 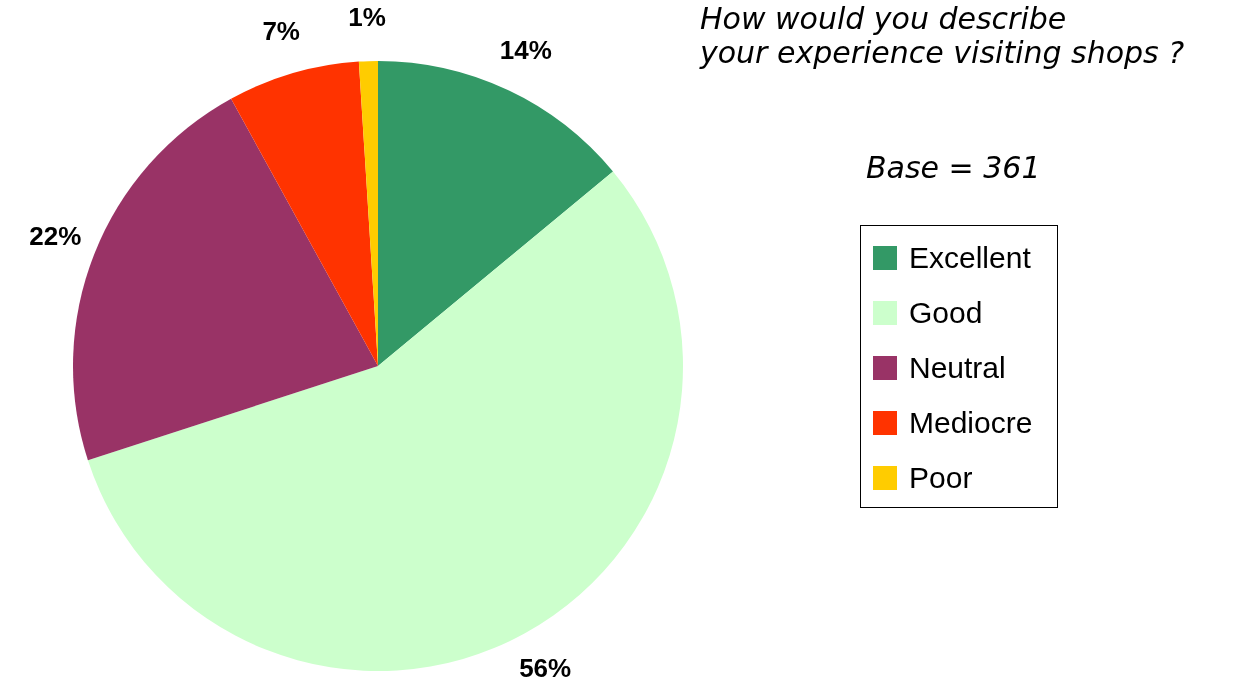 I want to click on legend-label: Neutral, so click(x=957, y=367).